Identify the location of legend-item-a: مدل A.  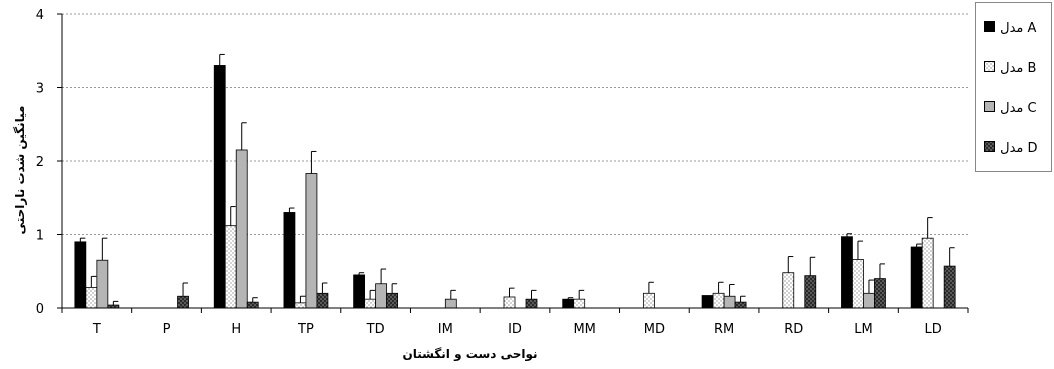
(1010, 28).